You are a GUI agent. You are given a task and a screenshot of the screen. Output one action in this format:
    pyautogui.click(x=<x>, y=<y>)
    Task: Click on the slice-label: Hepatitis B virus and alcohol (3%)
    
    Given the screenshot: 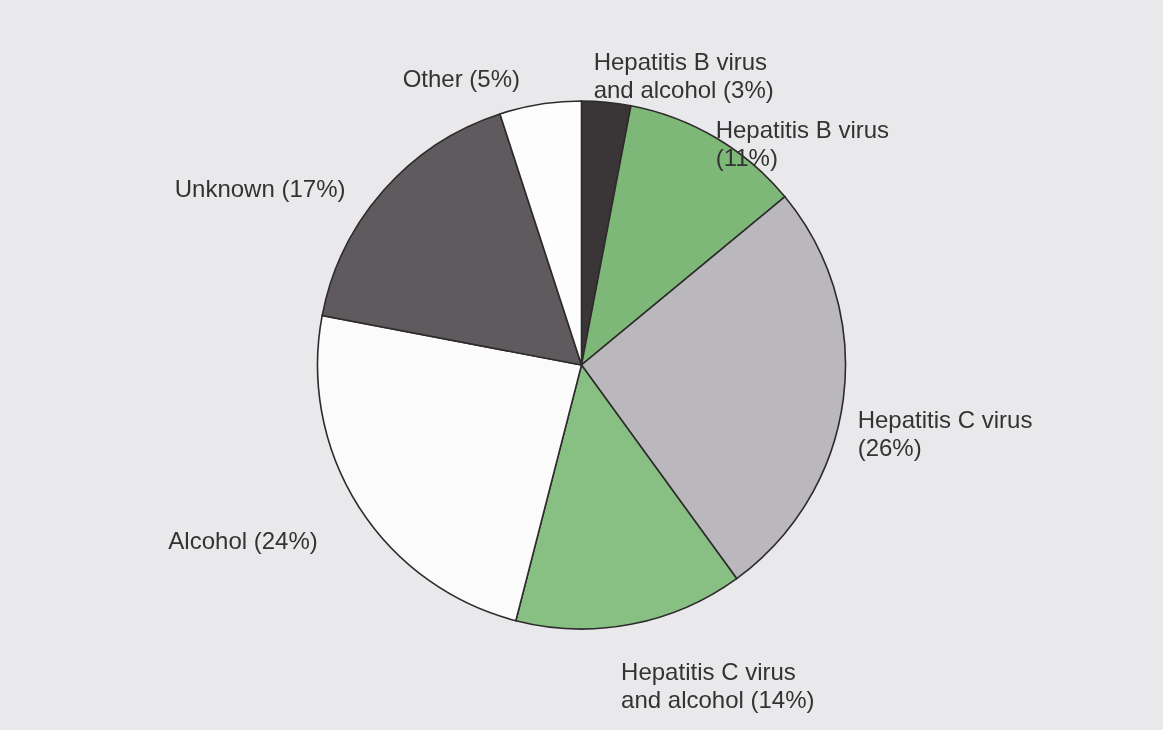 What is the action you would take?
    pyautogui.click(x=683, y=76)
    